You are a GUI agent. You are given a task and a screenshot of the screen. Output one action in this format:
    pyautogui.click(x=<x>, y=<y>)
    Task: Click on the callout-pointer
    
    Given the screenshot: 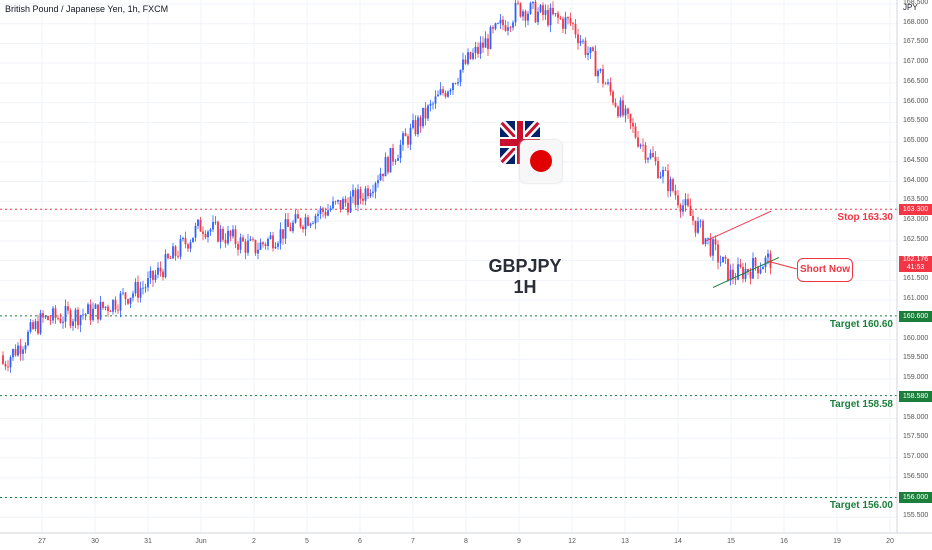 What is the action you would take?
    pyautogui.click(x=782, y=265)
    